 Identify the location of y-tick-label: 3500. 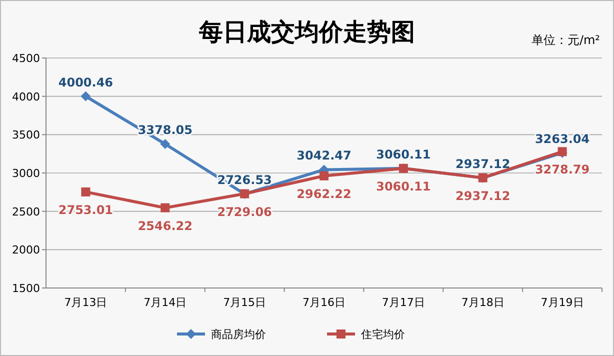
(26, 135).